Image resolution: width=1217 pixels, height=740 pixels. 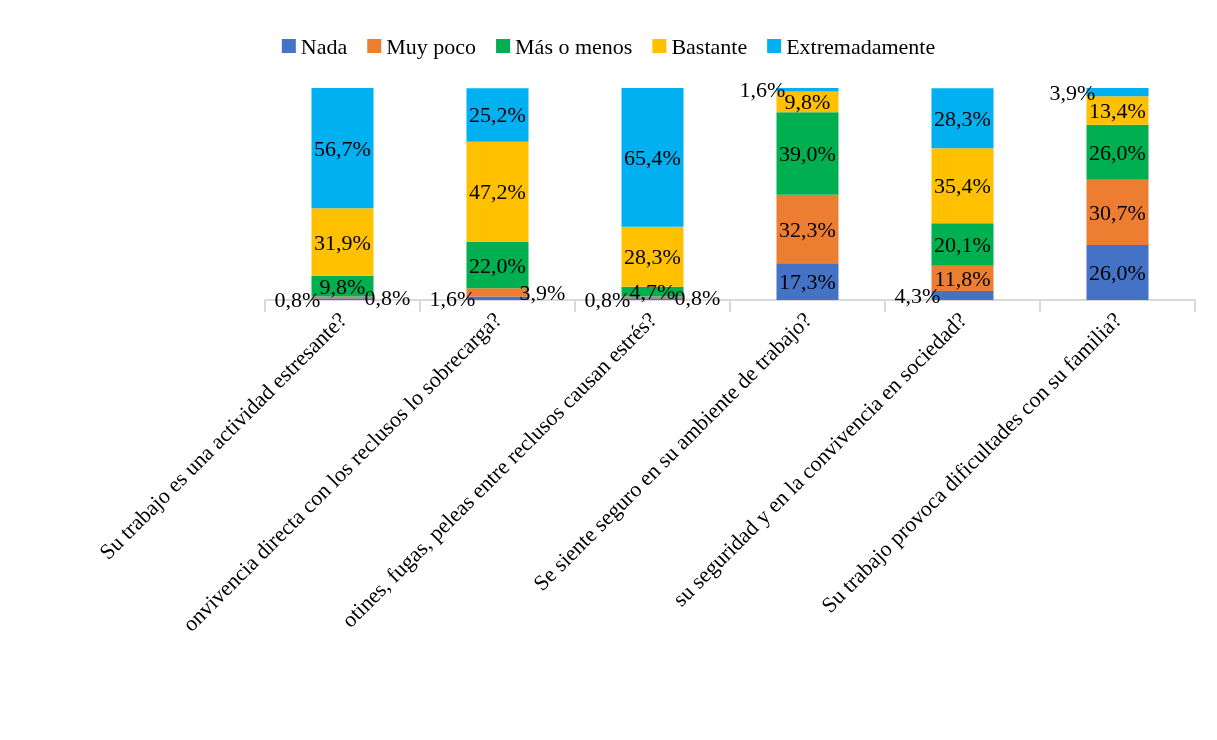 I want to click on data-label: 56,7%, so click(x=342, y=148).